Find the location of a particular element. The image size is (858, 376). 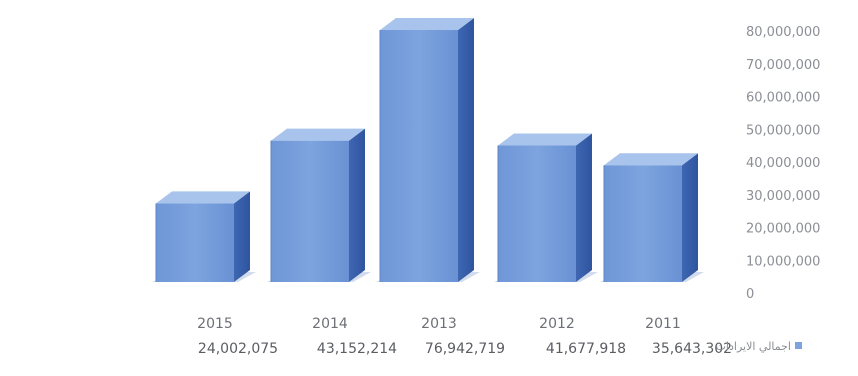

bar-2013 is located at coordinates (426, 150).